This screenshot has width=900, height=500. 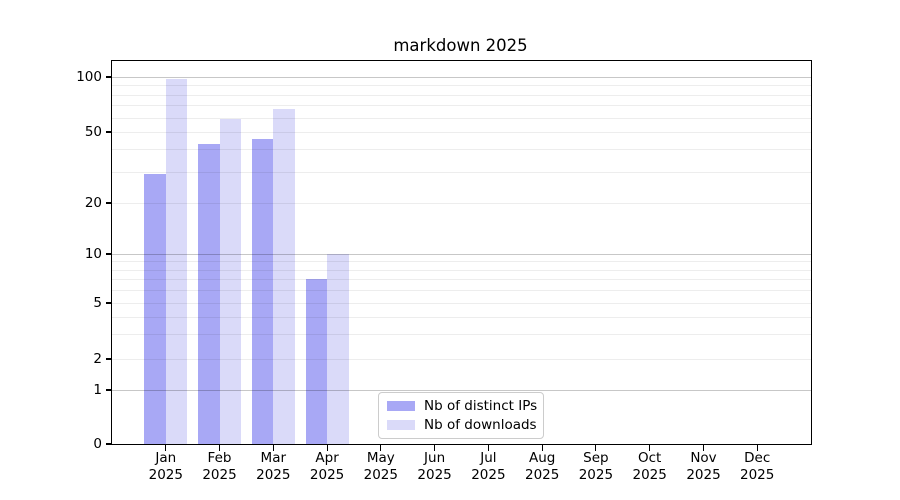 What do you see at coordinates (97, 303) in the screenshot?
I see `ytick-label-5: 5` at bounding box center [97, 303].